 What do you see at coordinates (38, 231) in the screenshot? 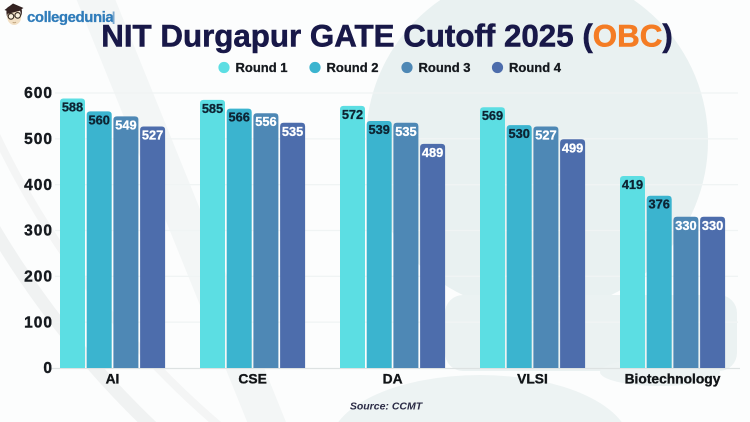
I see `svg-text: 300` at bounding box center [38, 231].